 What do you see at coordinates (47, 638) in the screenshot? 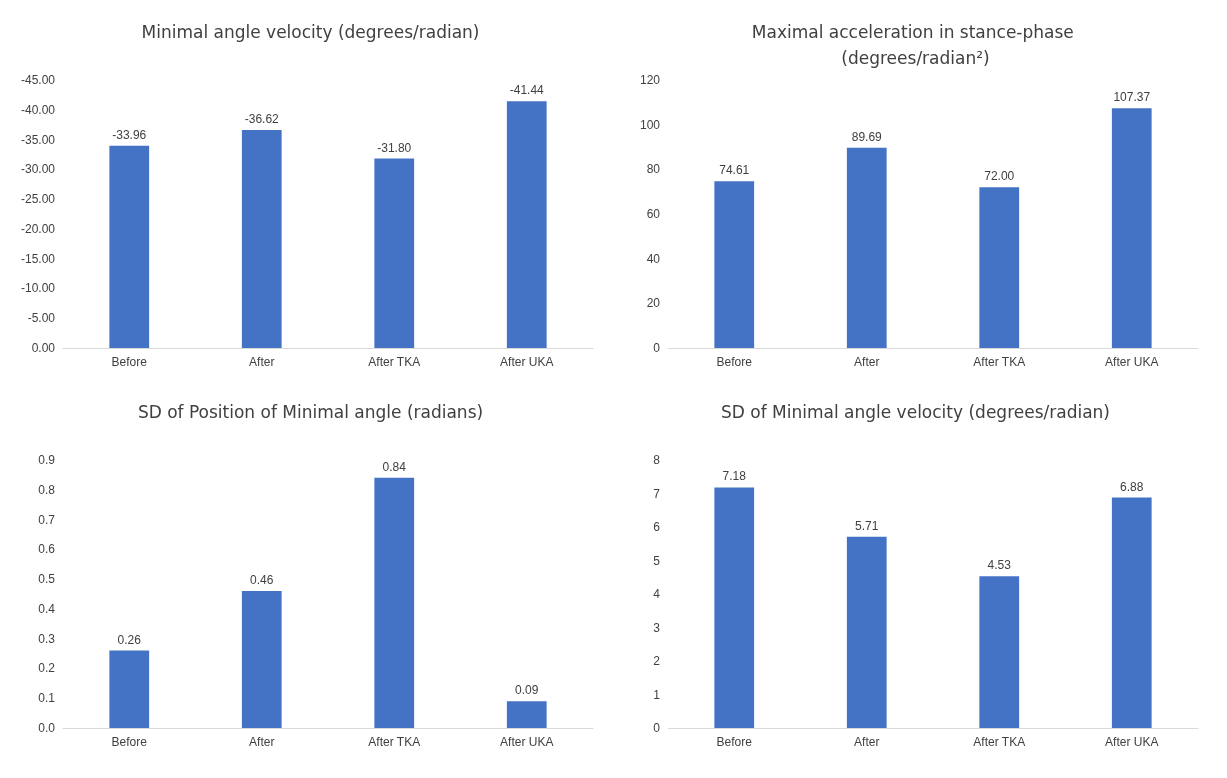
I see `y-tick-label: 0.3` at bounding box center [47, 638].